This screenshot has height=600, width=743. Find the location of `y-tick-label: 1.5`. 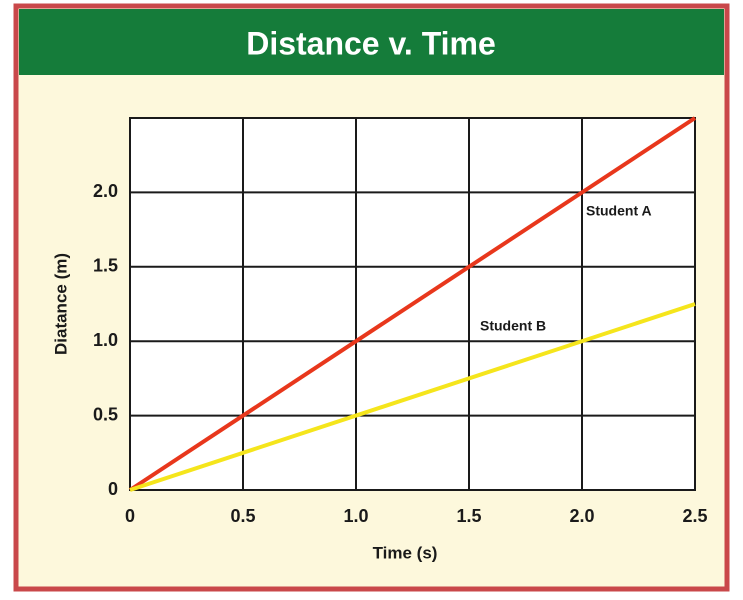

y-tick-label: 1.5 is located at coordinates (105, 266).